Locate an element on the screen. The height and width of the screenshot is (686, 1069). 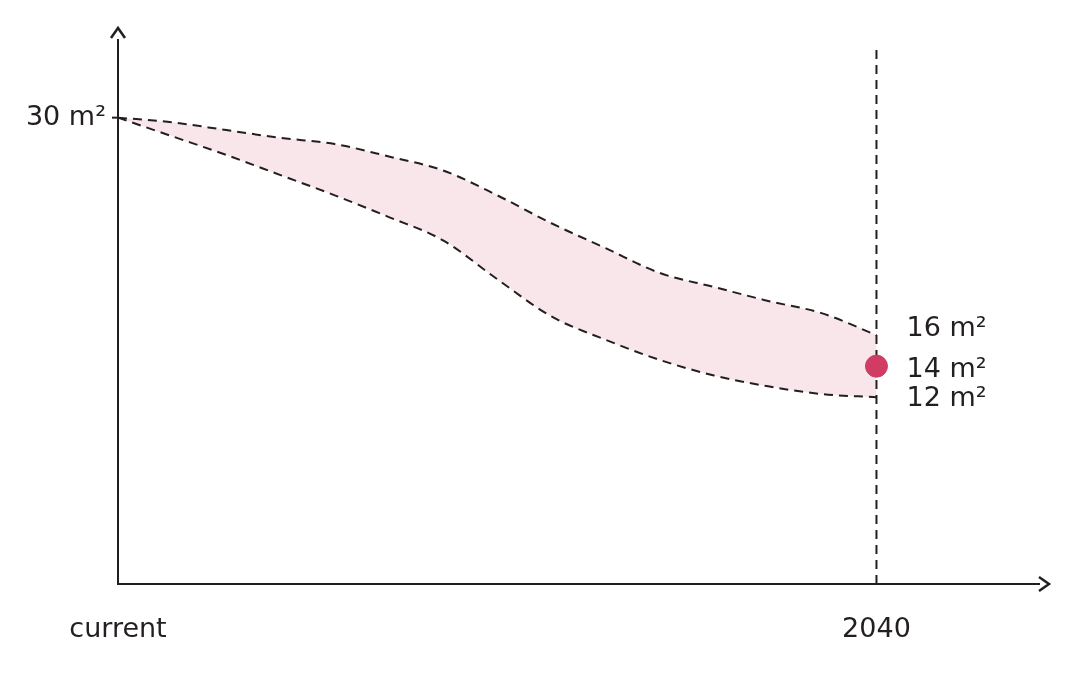
data-label: 12 m² is located at coordinates (946, 397).